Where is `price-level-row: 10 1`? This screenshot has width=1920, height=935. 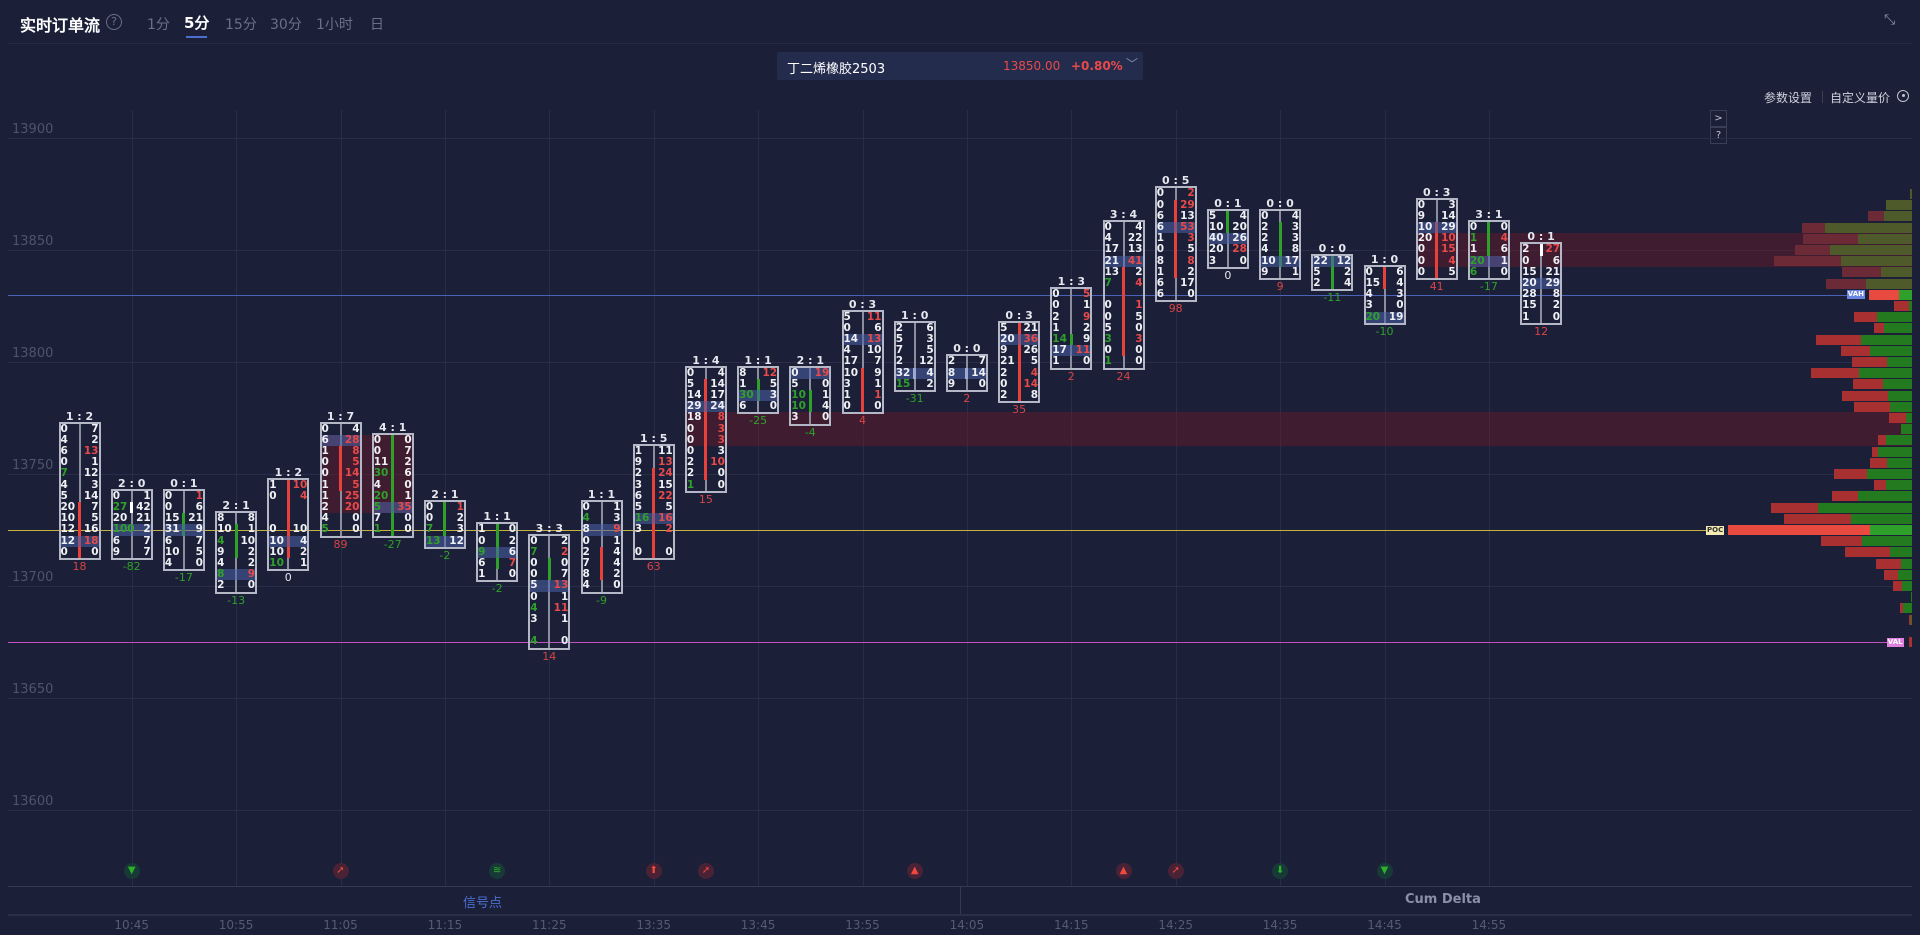
price-level-row: 10 1 is located at coordinates (810, 395).